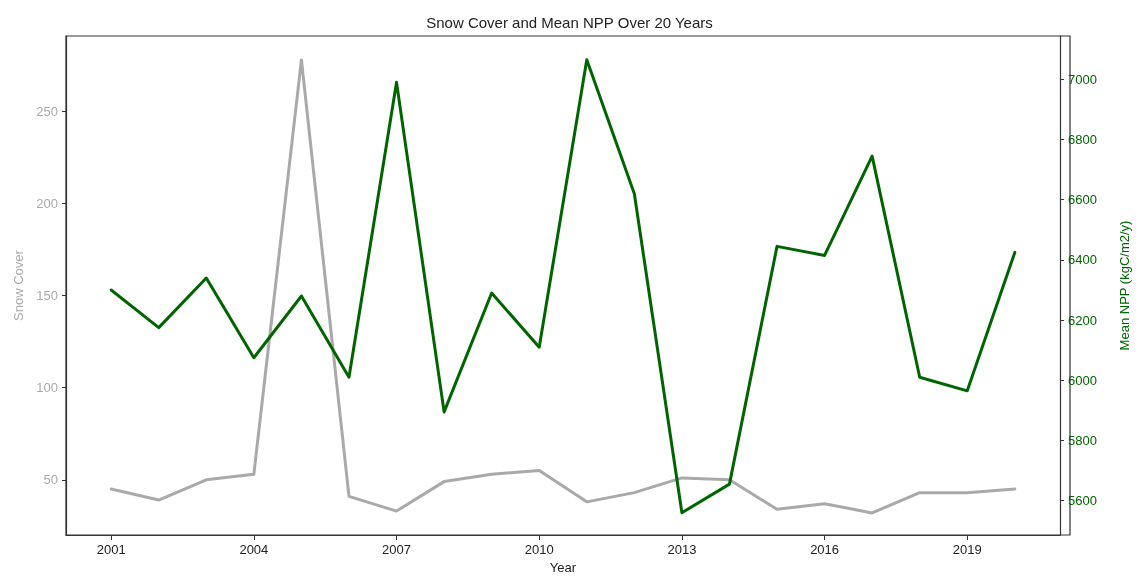 Image resolution: width=1139 pixels, height=579 pixels. I want to click on x-tick-label: 2007, so click(396, 549).